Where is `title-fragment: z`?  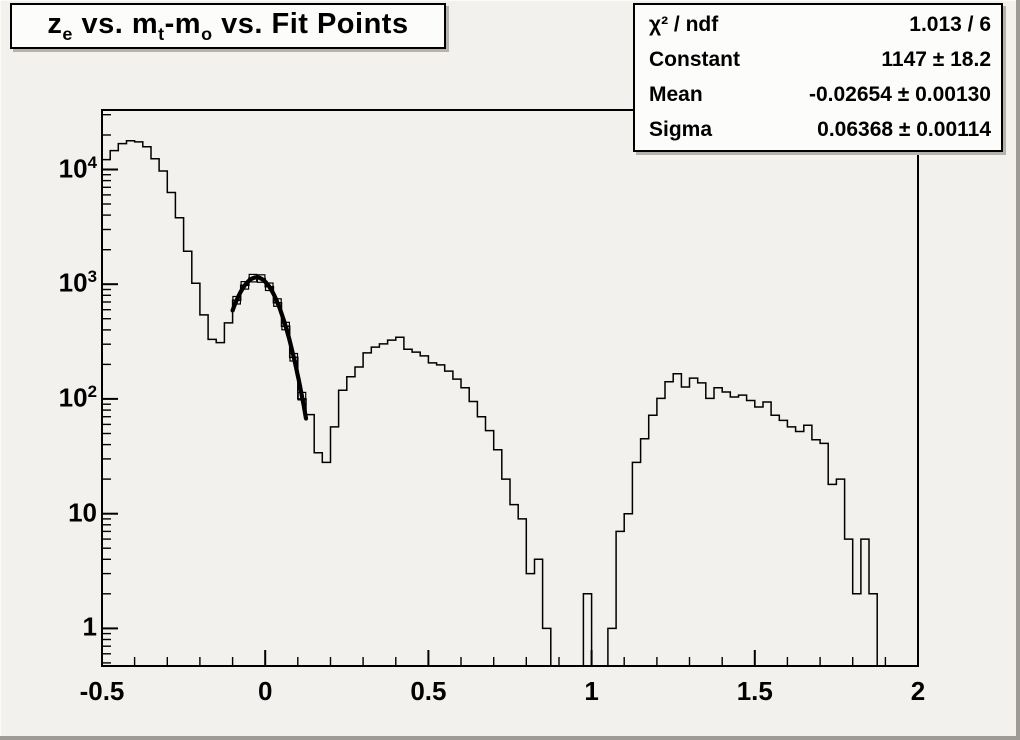
title-fragment: z is located at coordinates (55, 23).